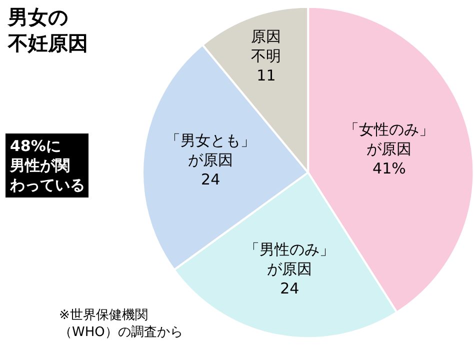  What do you see at coordinates (266, 75) in the screenshot?
I see `data-label: 11` at bounding box center [266, 75].